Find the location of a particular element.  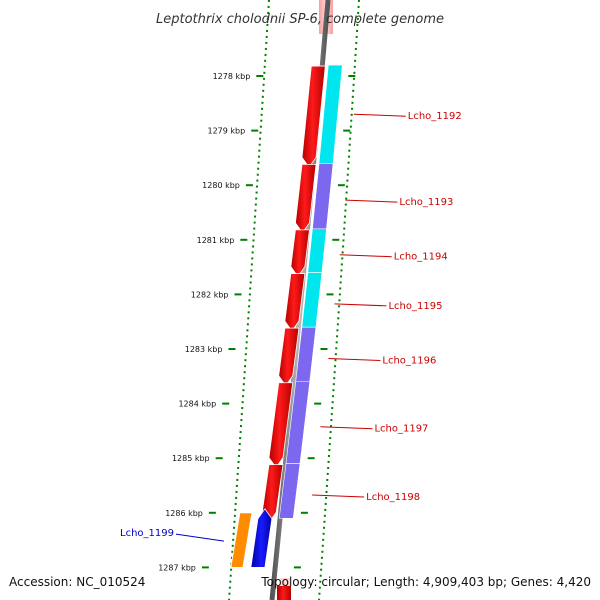

gene-label: Lcho_1194 is located at coordinates (421, 257).